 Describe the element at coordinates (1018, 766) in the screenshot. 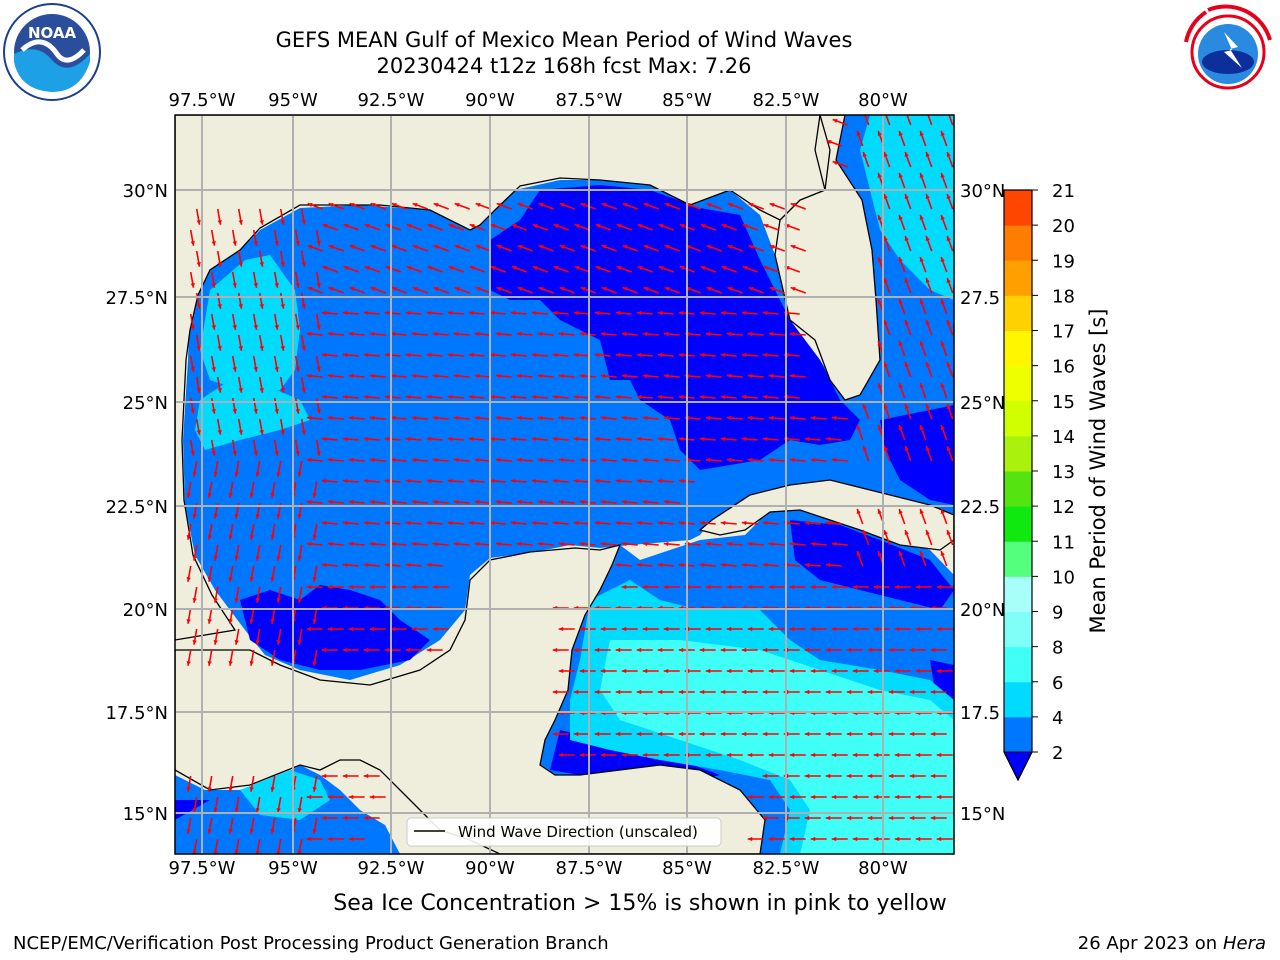

I see `colorbar-under-triangle` at that location.